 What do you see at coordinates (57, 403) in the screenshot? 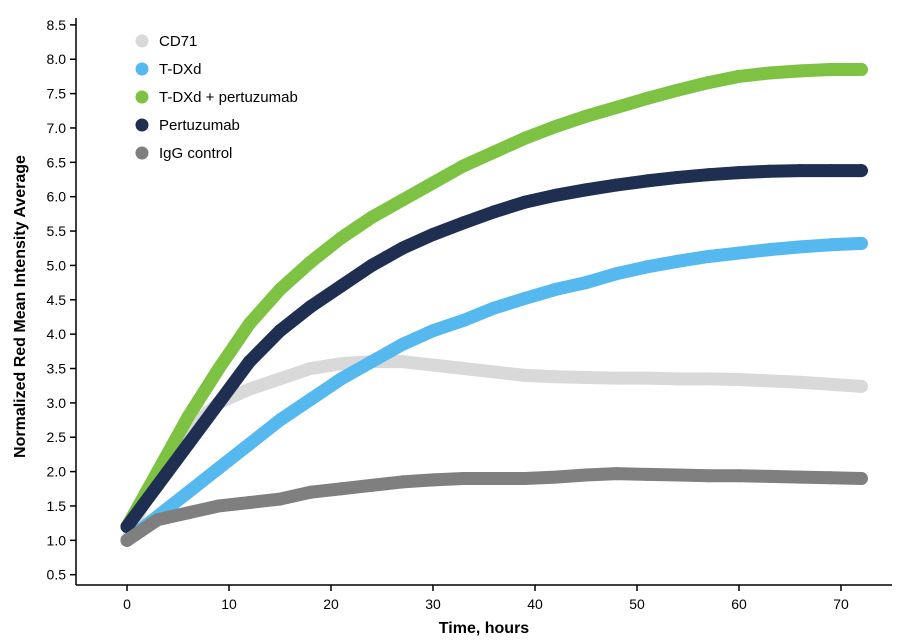
I see `y-tick-label: 3.0` at bounding box center [57, 403].